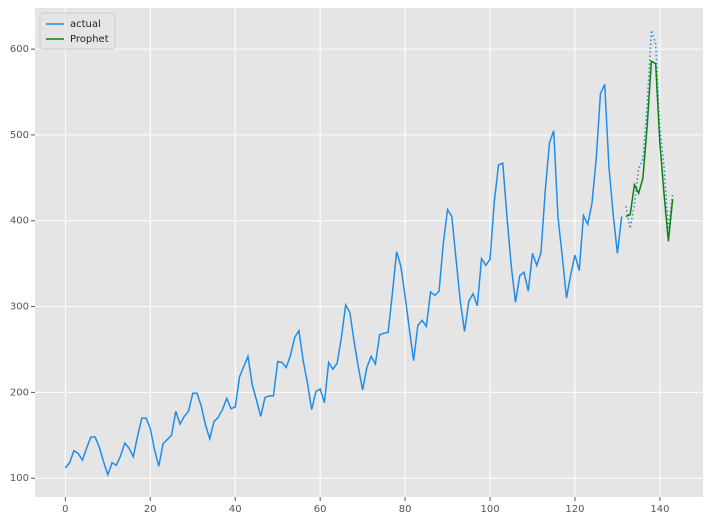 This screenshot has width=710, height=520. I want to click on x-tick-label: 140, so click(659, 509).